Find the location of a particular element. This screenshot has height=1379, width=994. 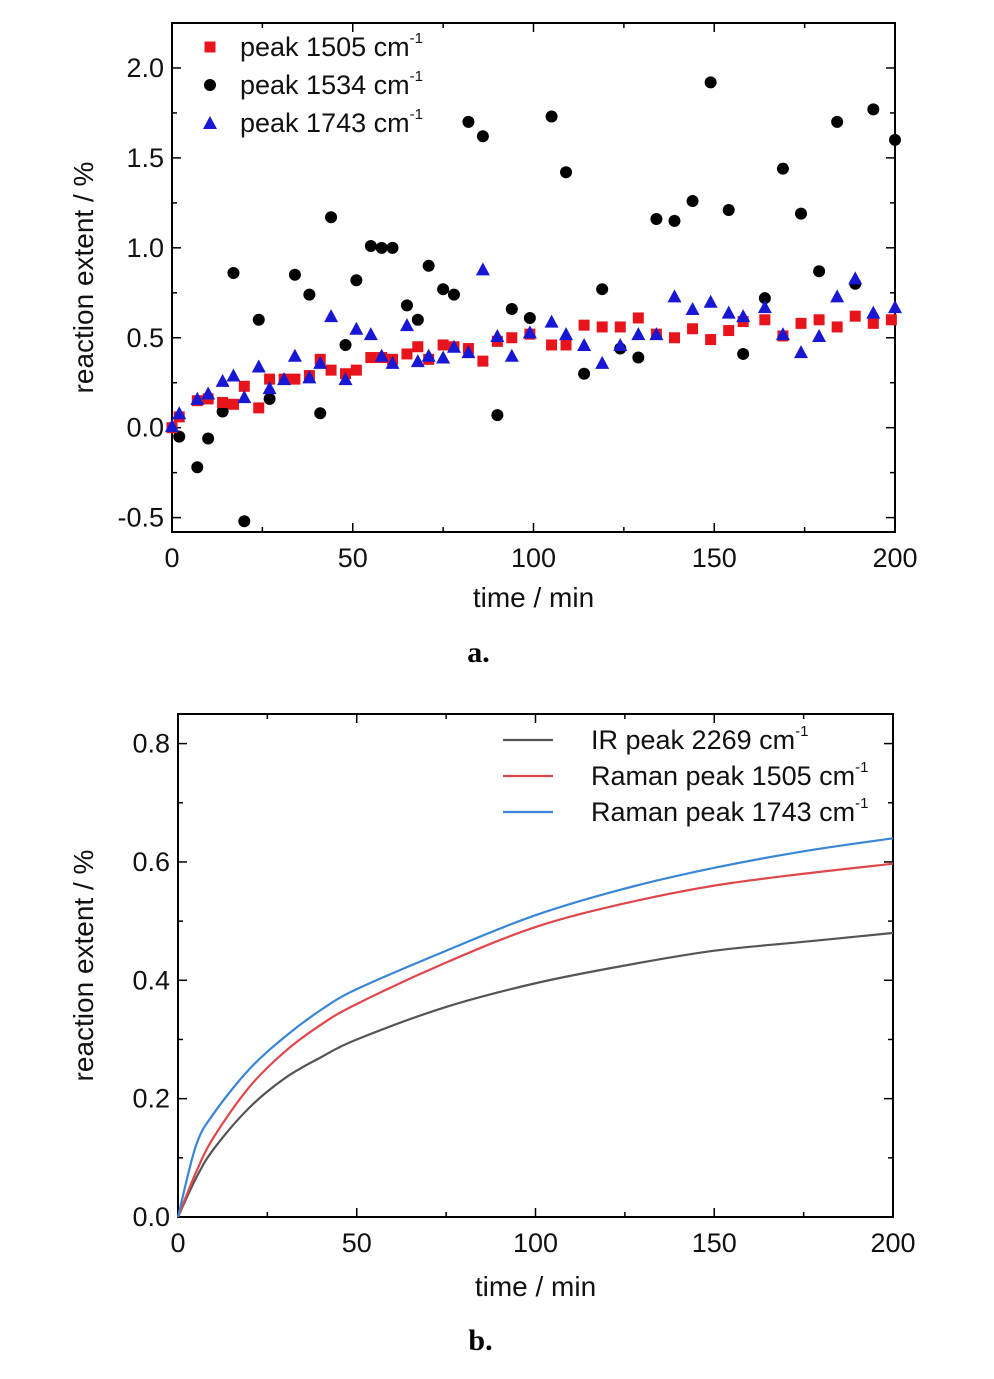

x-tick-label: 100 is located at coordinates (533, 558).